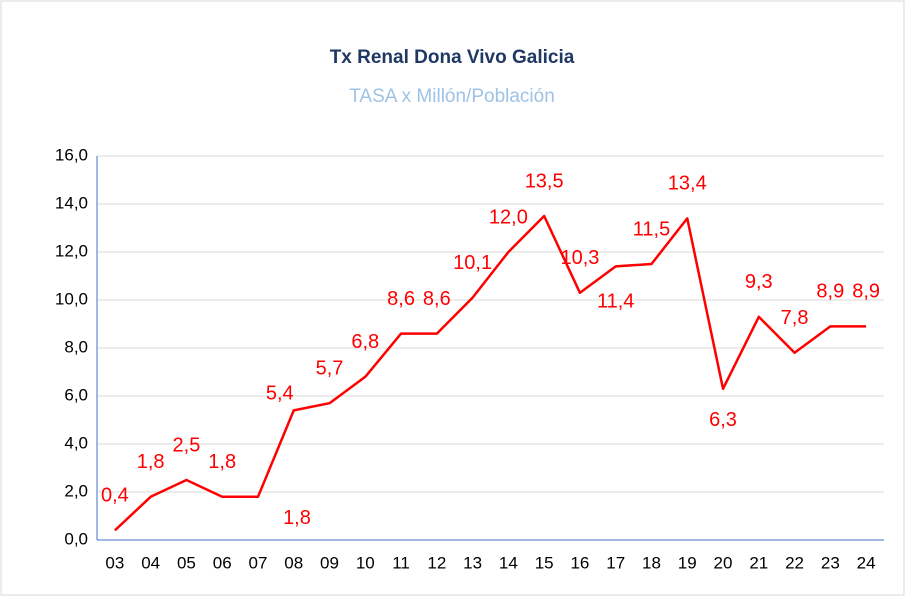 The height and width of the screenshot is (596, 905). I want to click on y-tick-label: 16,0, so click(71, 154).